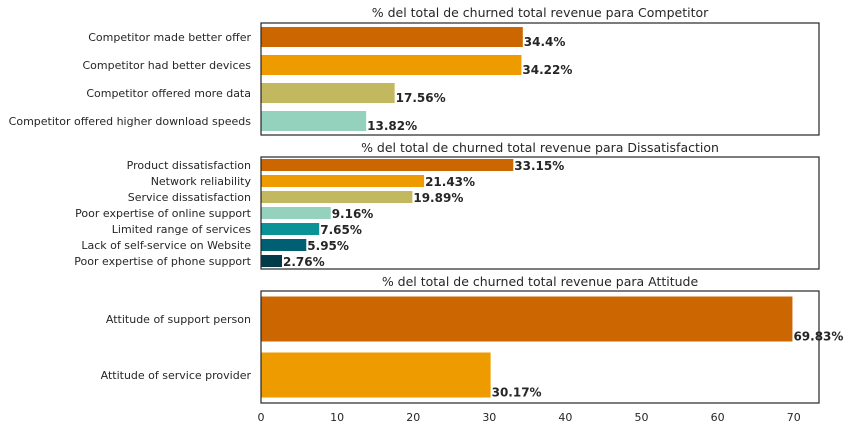 The height and width of the screenshot is (430, 850). I want to click on category-label: Product dissatisfaction, so click(189, 165).